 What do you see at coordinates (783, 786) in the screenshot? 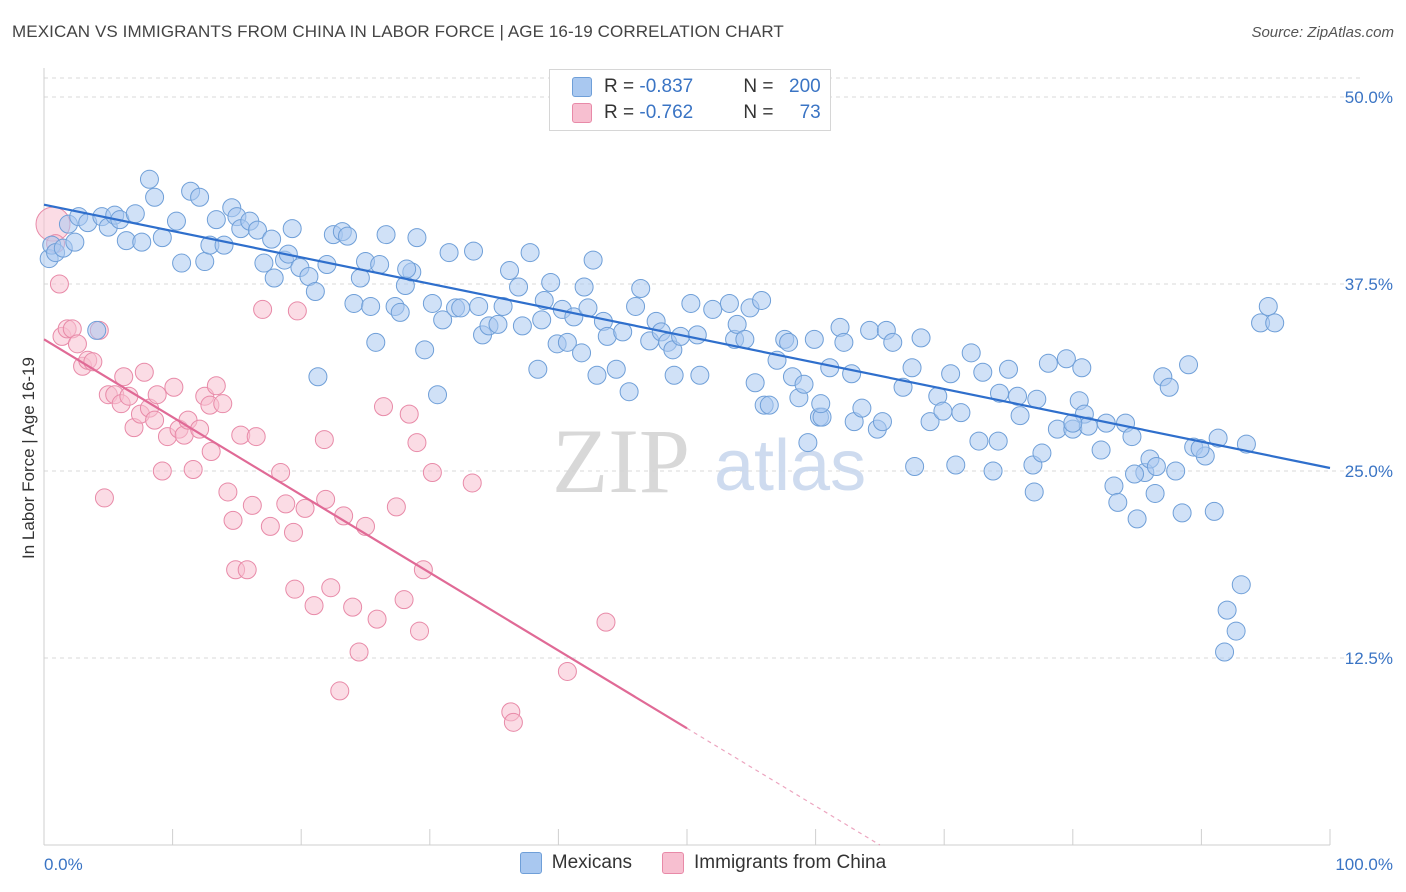
I see `china-trend-extension` at bounding box center [783, 786].